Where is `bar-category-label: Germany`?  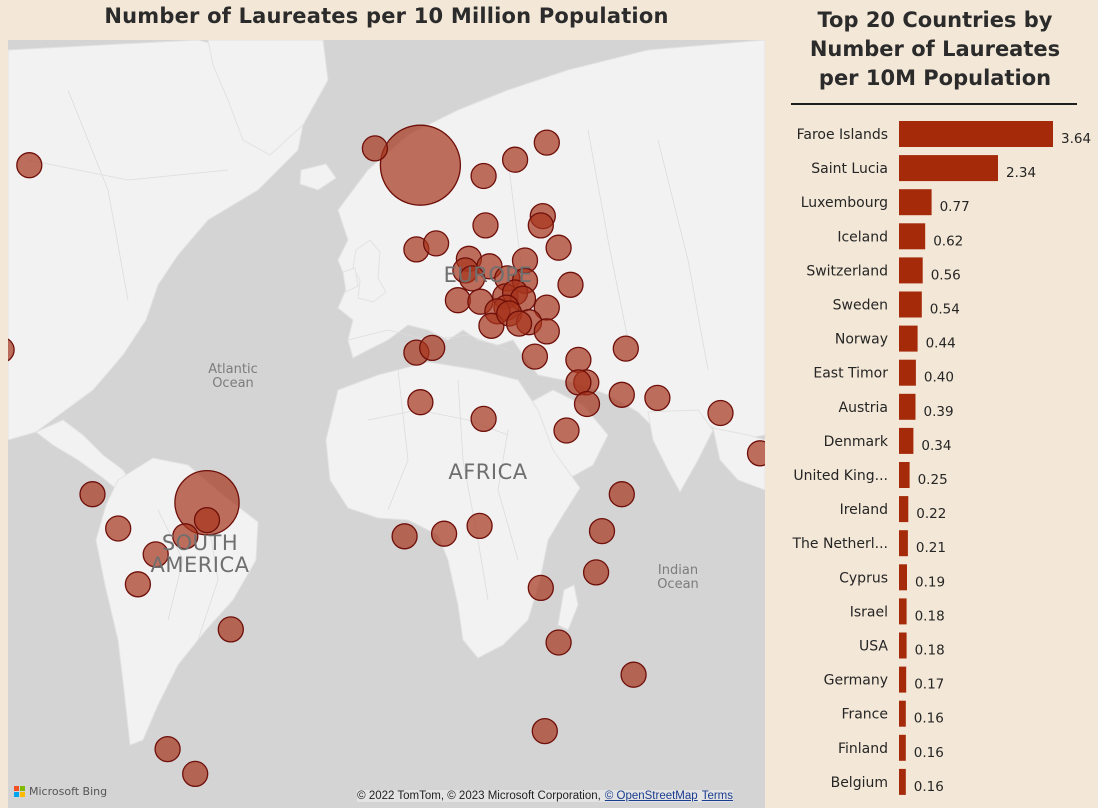 bar-category-label: Germany is located at coordinates (856, 681).